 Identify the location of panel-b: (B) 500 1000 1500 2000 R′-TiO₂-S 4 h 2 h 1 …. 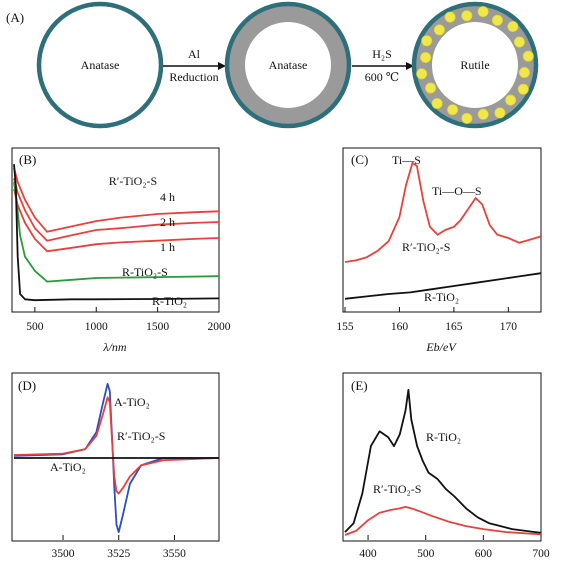
(121, 250).